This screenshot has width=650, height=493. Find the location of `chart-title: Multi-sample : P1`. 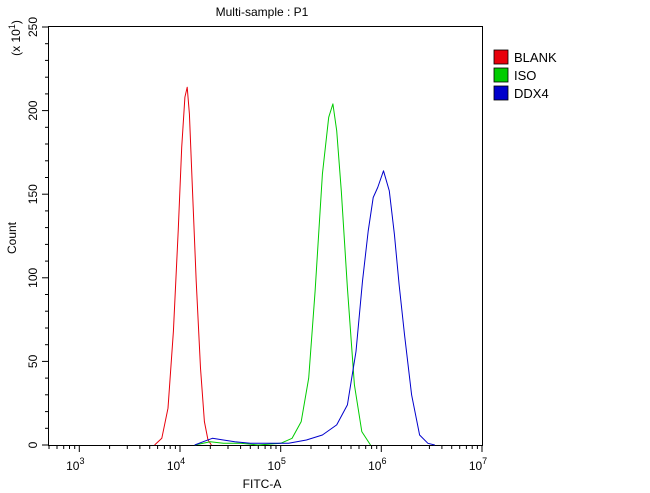

chart-title: Multi-sample : P1 is located at coordinates (262, 12).